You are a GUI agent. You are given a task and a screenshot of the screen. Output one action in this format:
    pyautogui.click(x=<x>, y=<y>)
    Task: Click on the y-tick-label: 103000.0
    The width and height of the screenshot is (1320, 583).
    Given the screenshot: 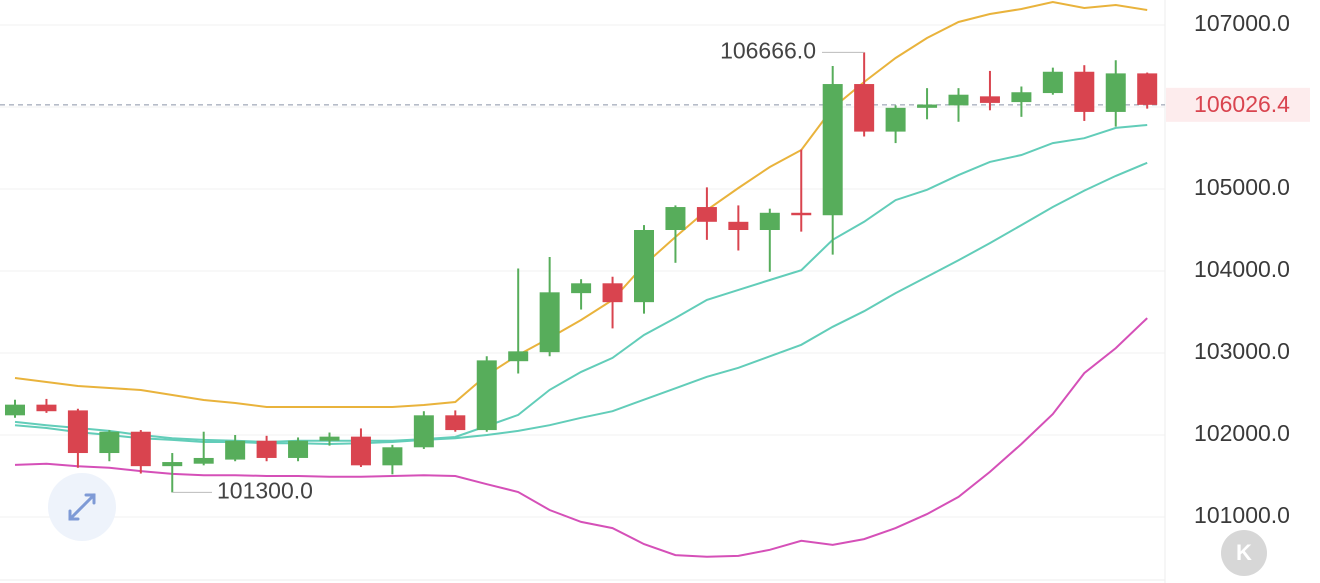 What is the action you would take?
    pyautogui.click(x=1242, y=351)
    